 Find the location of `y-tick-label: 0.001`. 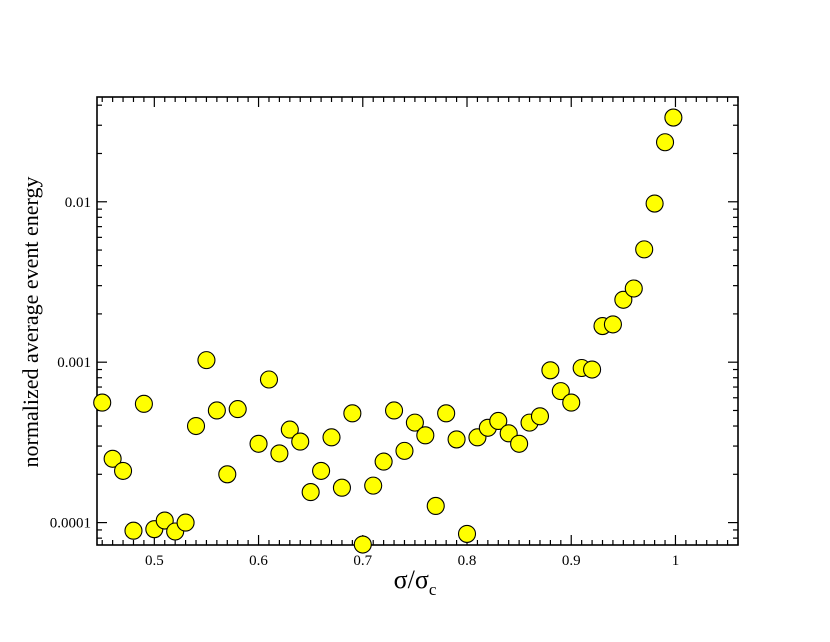

y-tick-label: 0.001 is located at coordinates (74, 363).